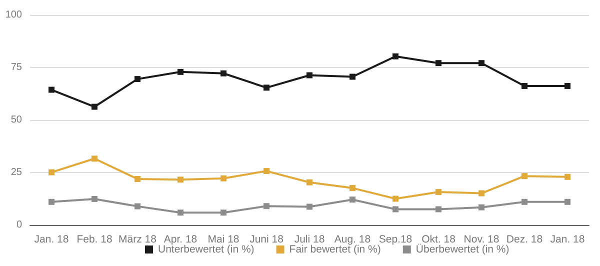 This screenshot has height=266, width=600. Describe the element at coordinates (267, 240) in the screenshot. I see `x-tick-label: Juni 18` at that location.